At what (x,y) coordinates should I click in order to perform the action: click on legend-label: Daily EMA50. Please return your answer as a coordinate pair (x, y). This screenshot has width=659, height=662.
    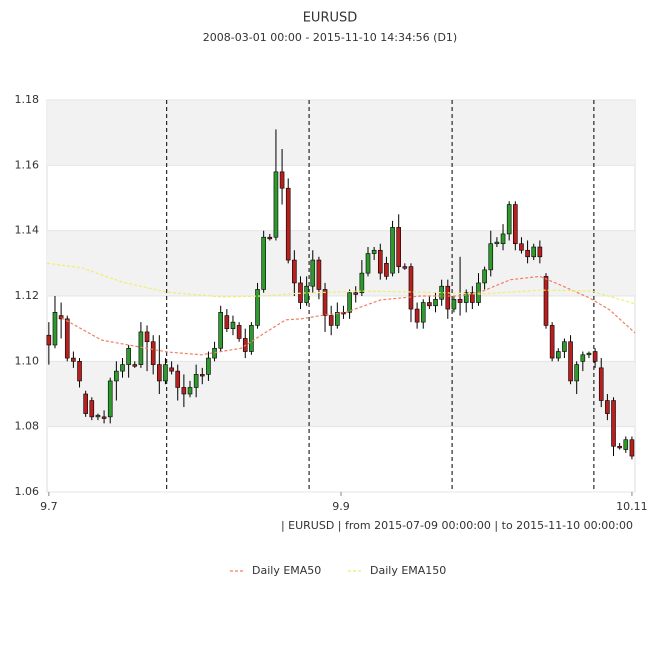
    Looking at the image, I should click on (286, 570).